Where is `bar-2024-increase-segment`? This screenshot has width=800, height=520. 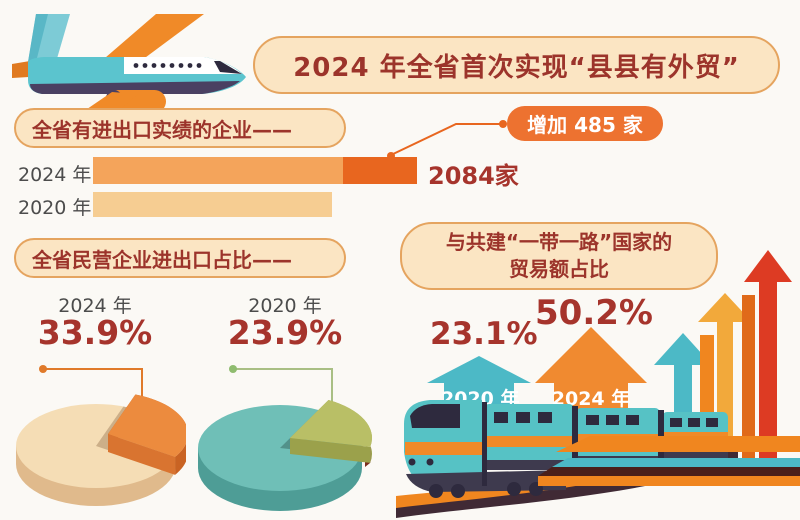 bar-2024-increase-segment is located at coordinates (380, 170).